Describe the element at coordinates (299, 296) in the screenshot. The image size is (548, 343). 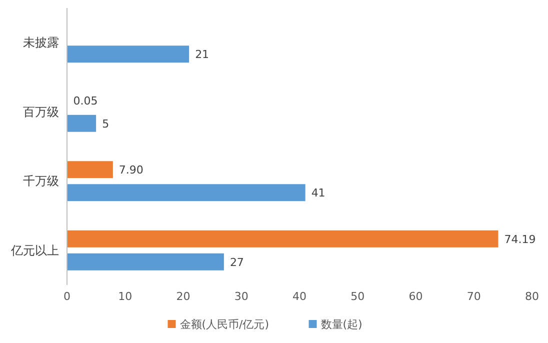
I see `x-tick-label: 40` at that location.